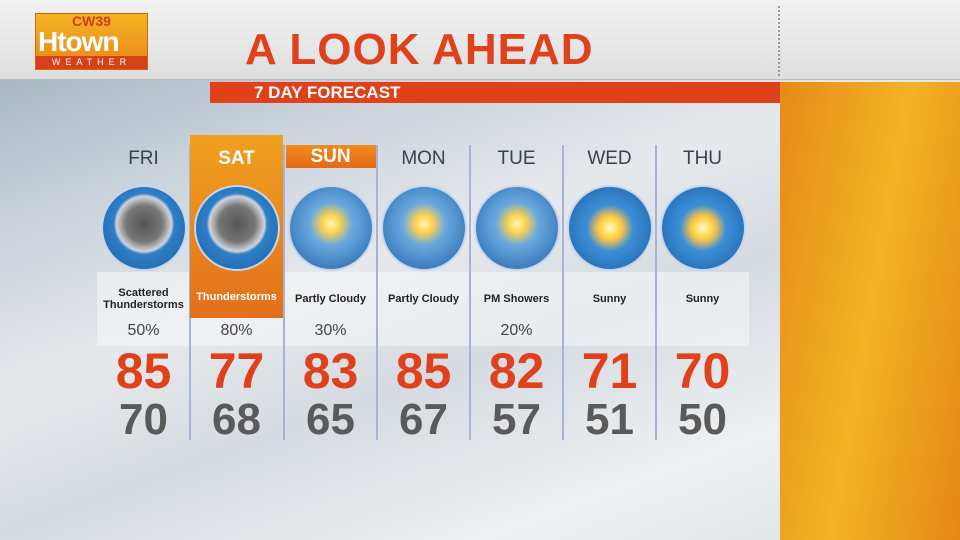 This screenshot has height=540, width=960. What do you see at coordinates (516, 330) in the screenshot?
I see `precip-chance: 20%` at bounding box center [516, 330].